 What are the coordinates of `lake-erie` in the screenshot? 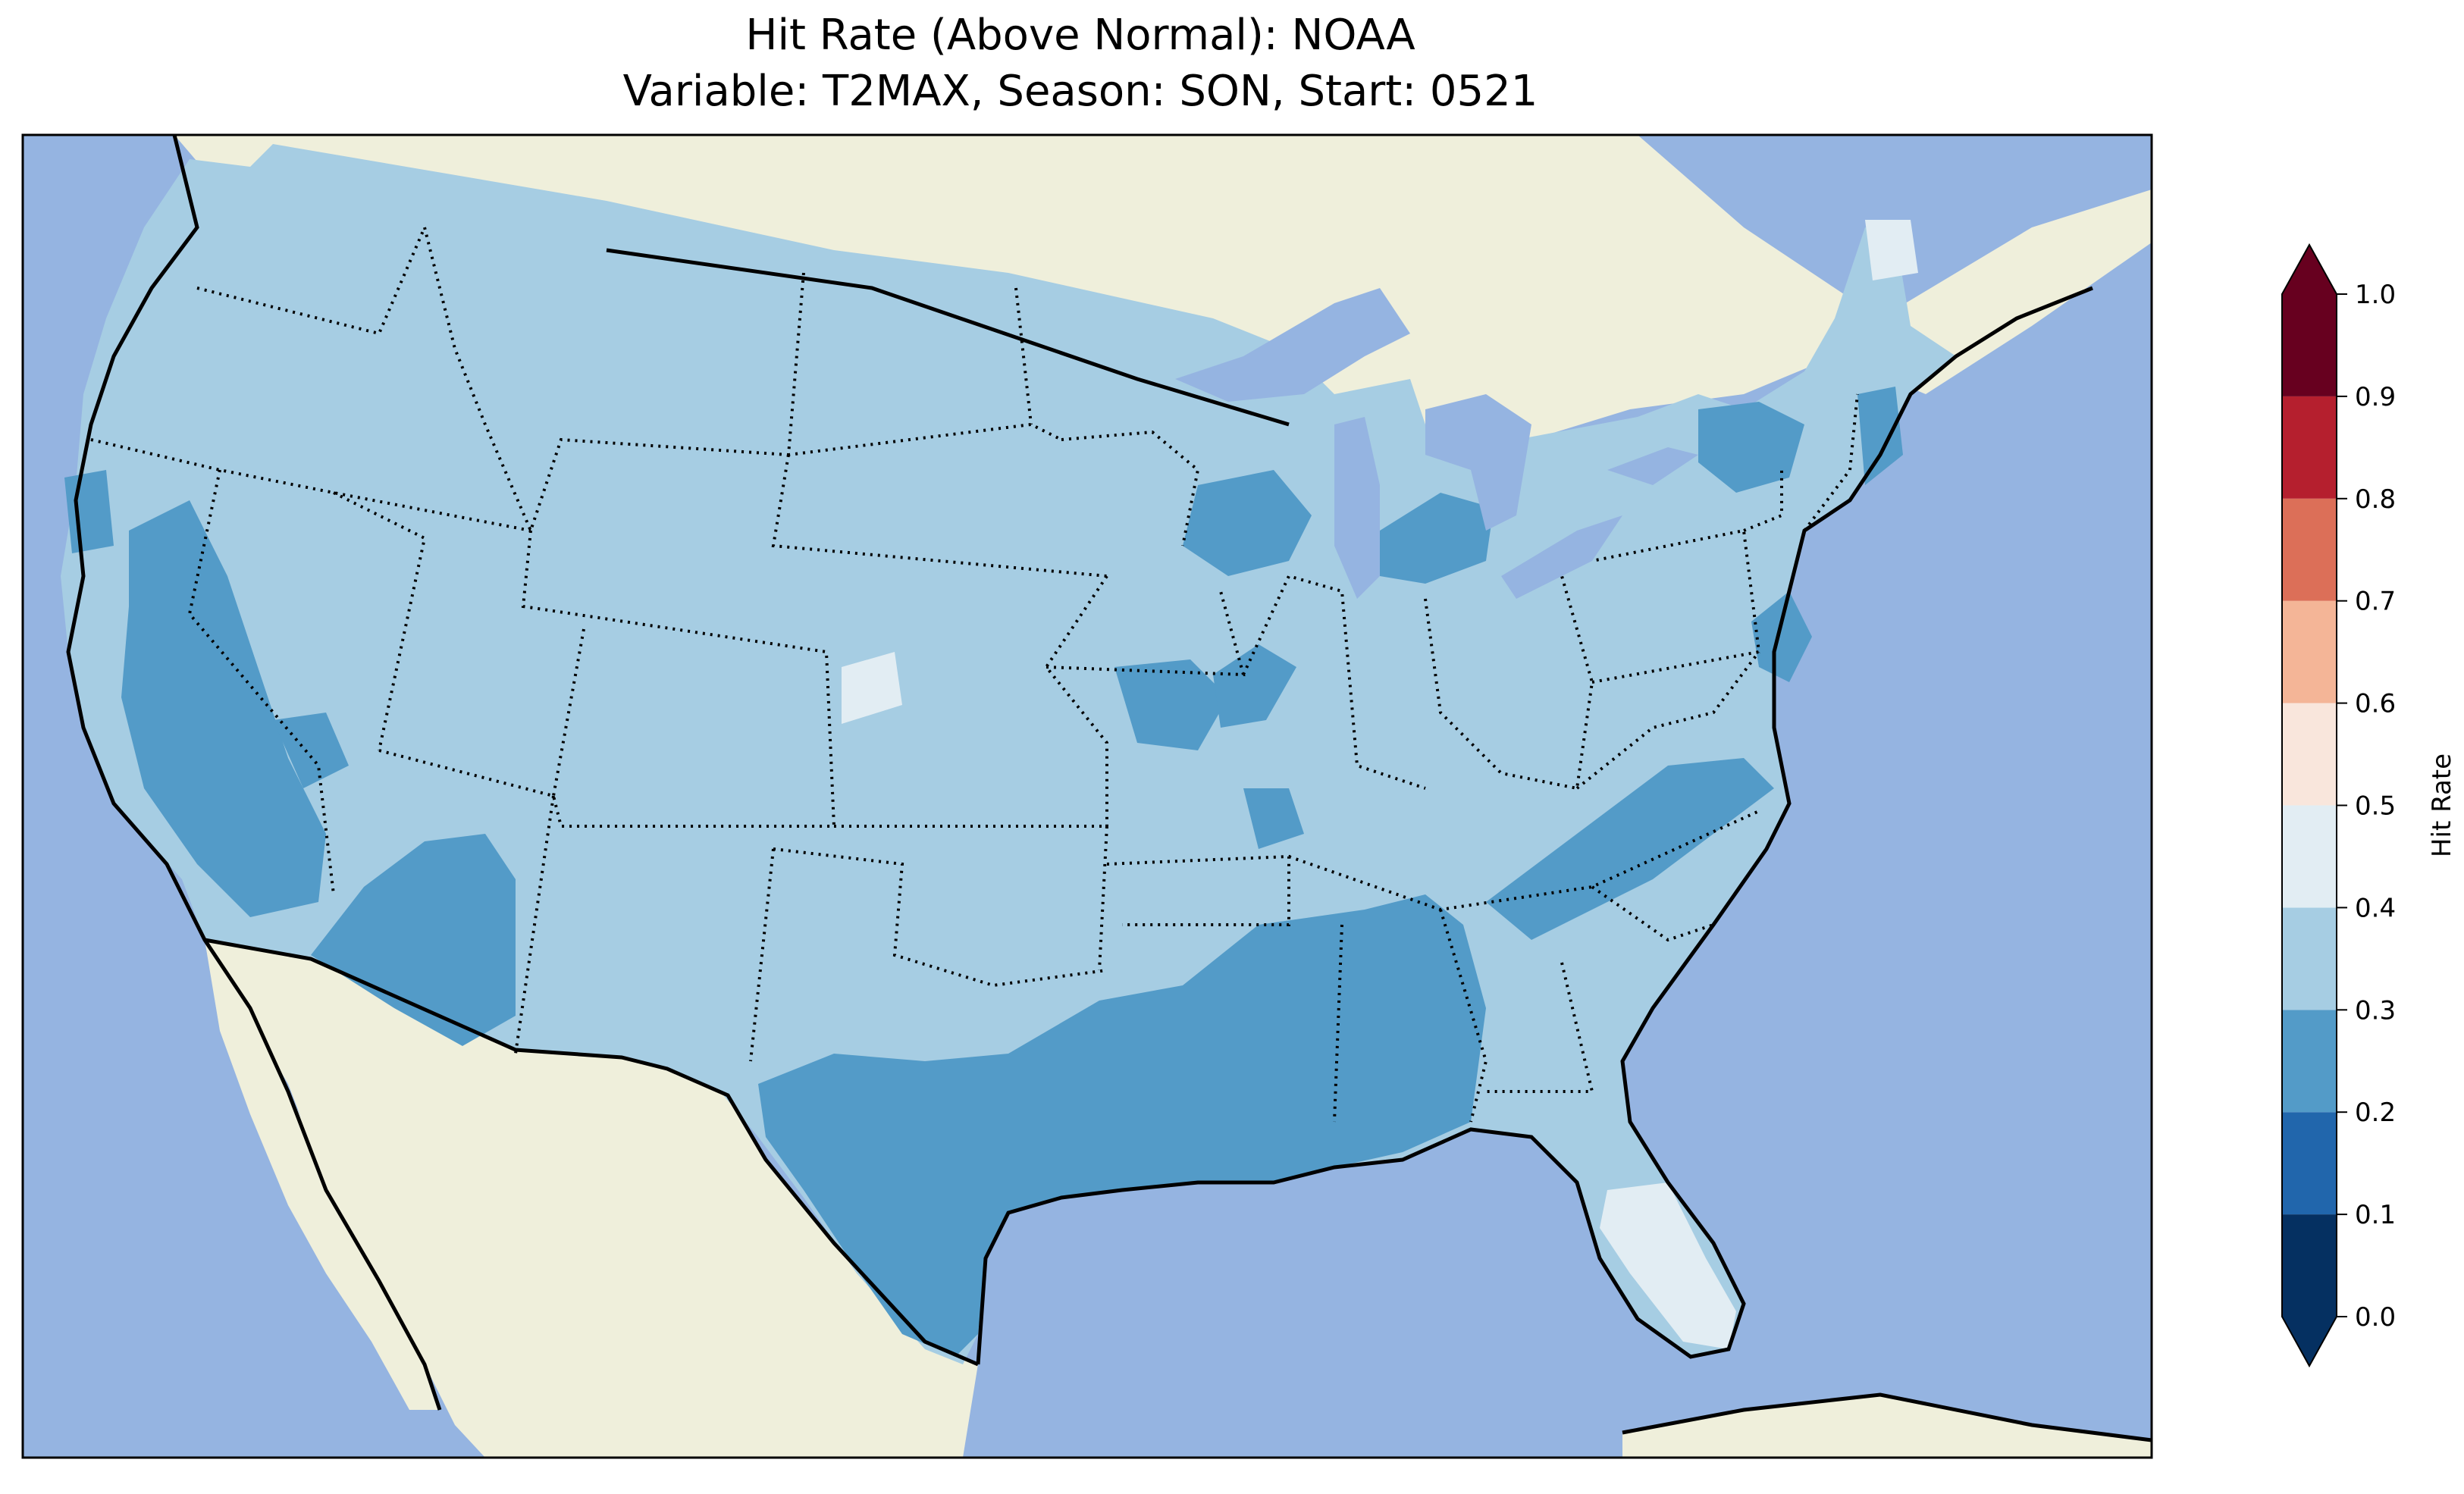 It's located at (1561, 557).